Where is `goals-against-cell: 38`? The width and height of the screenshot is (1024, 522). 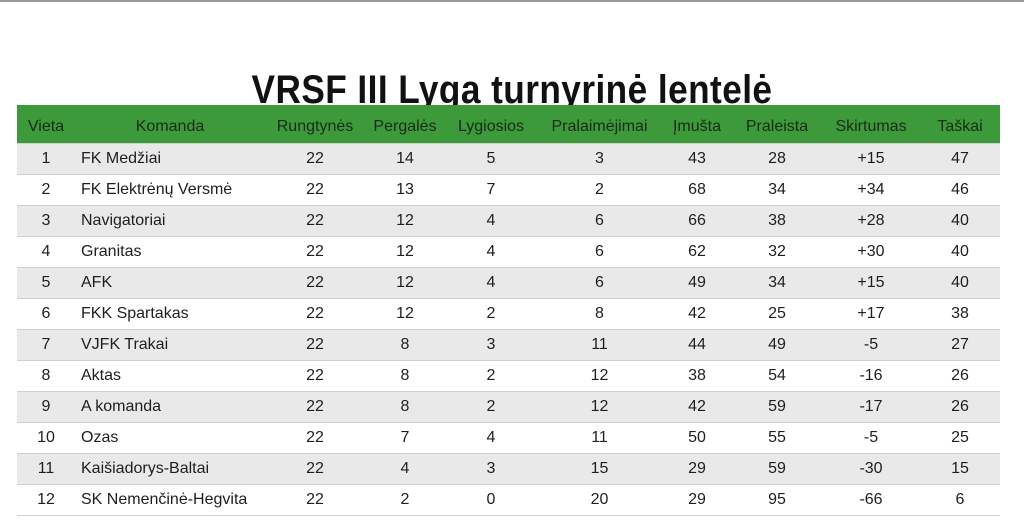 goals-against-cell: 38 is located at coordinates (777, 220).